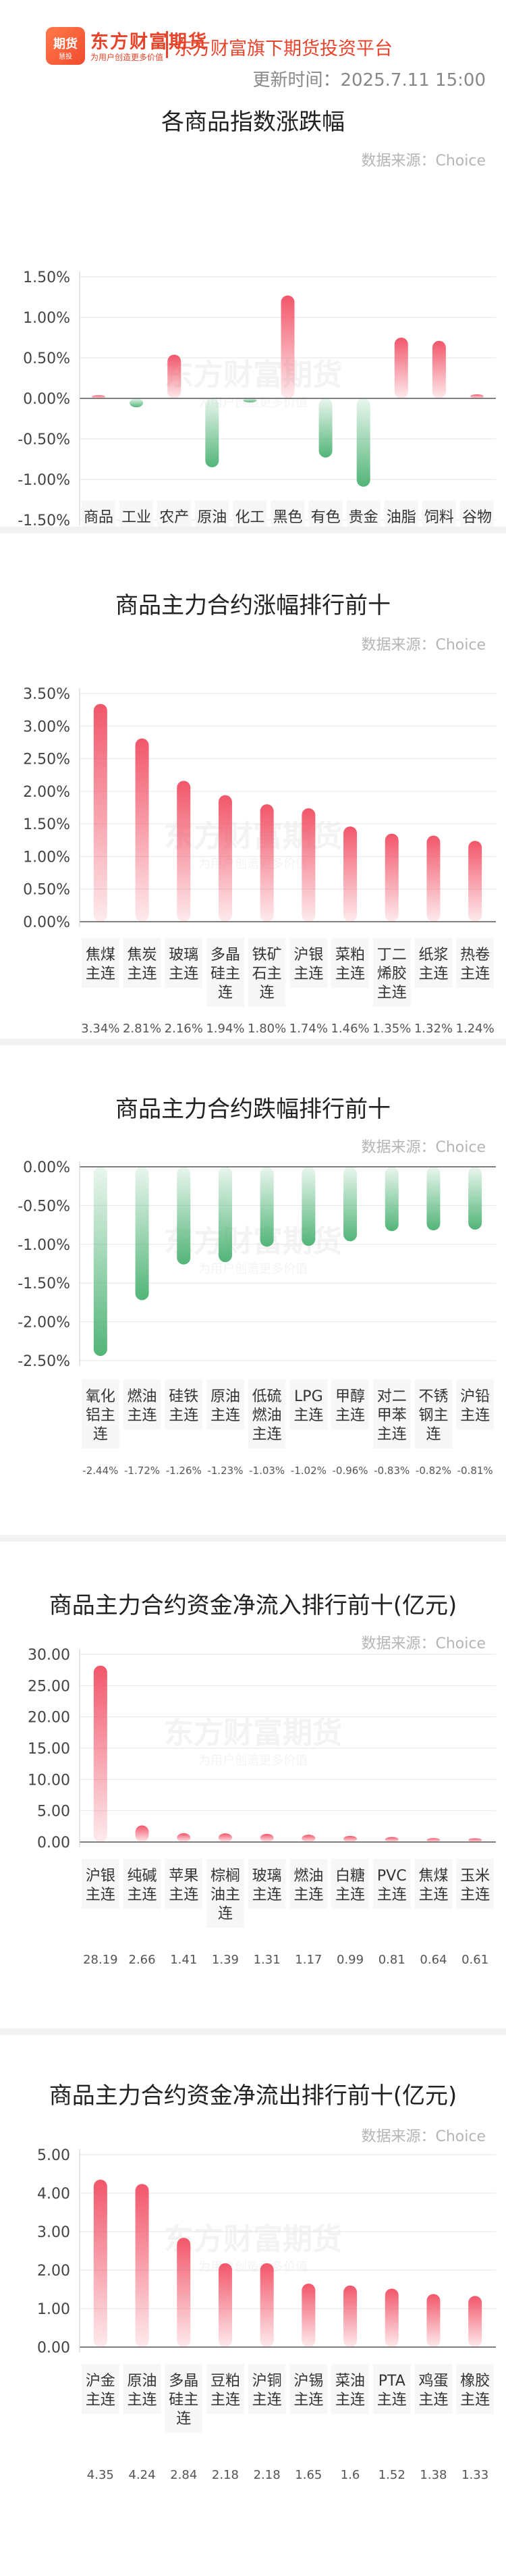  I want to click on category-label: 焦炭主连, so click(142, 964).